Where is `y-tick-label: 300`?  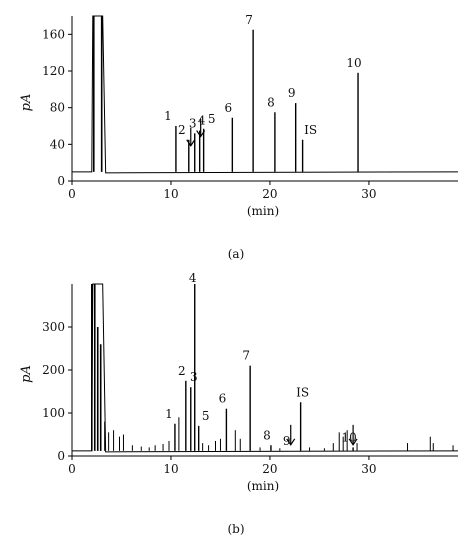
y-tick-label: 300 is located at coordinates (53, 327).